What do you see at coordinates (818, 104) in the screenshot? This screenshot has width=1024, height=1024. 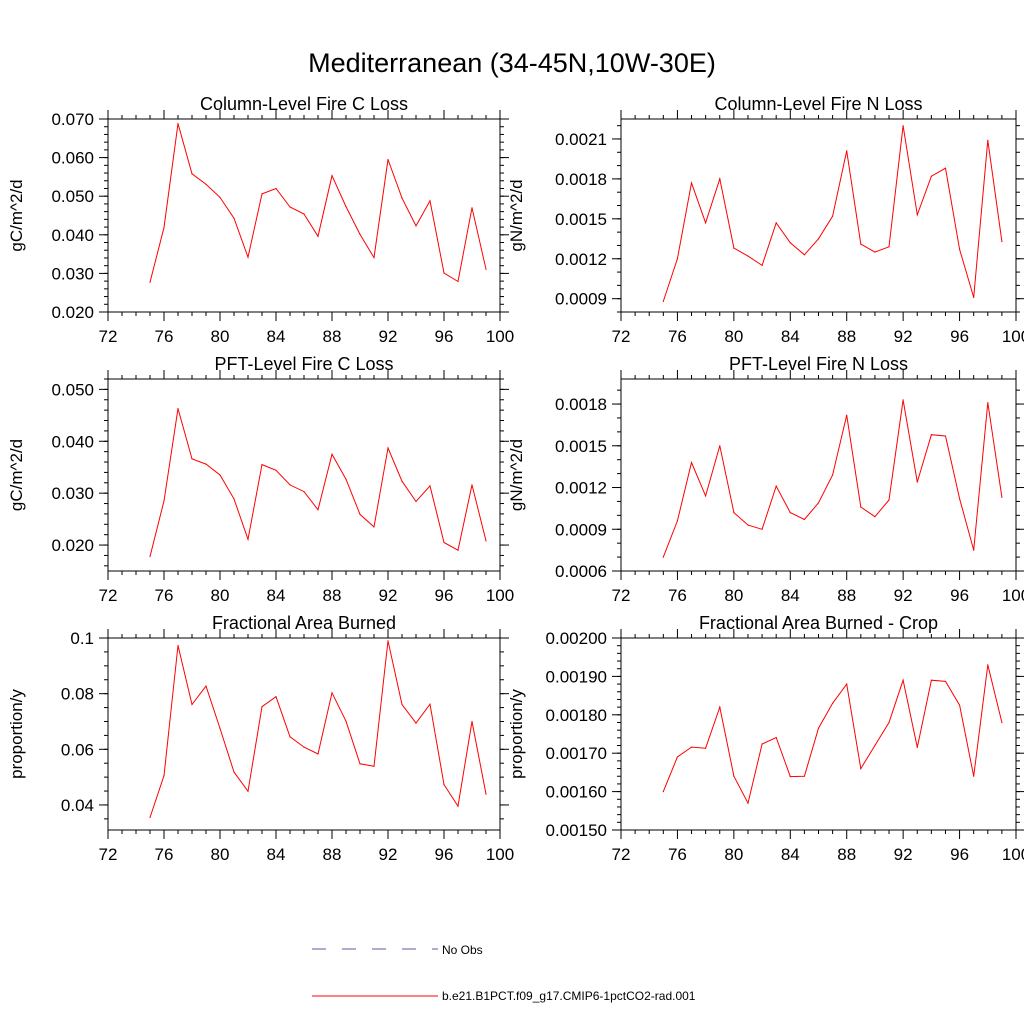 I see `panel-title: Column-Level Fire N Loss` at bounding box center [818, 104].